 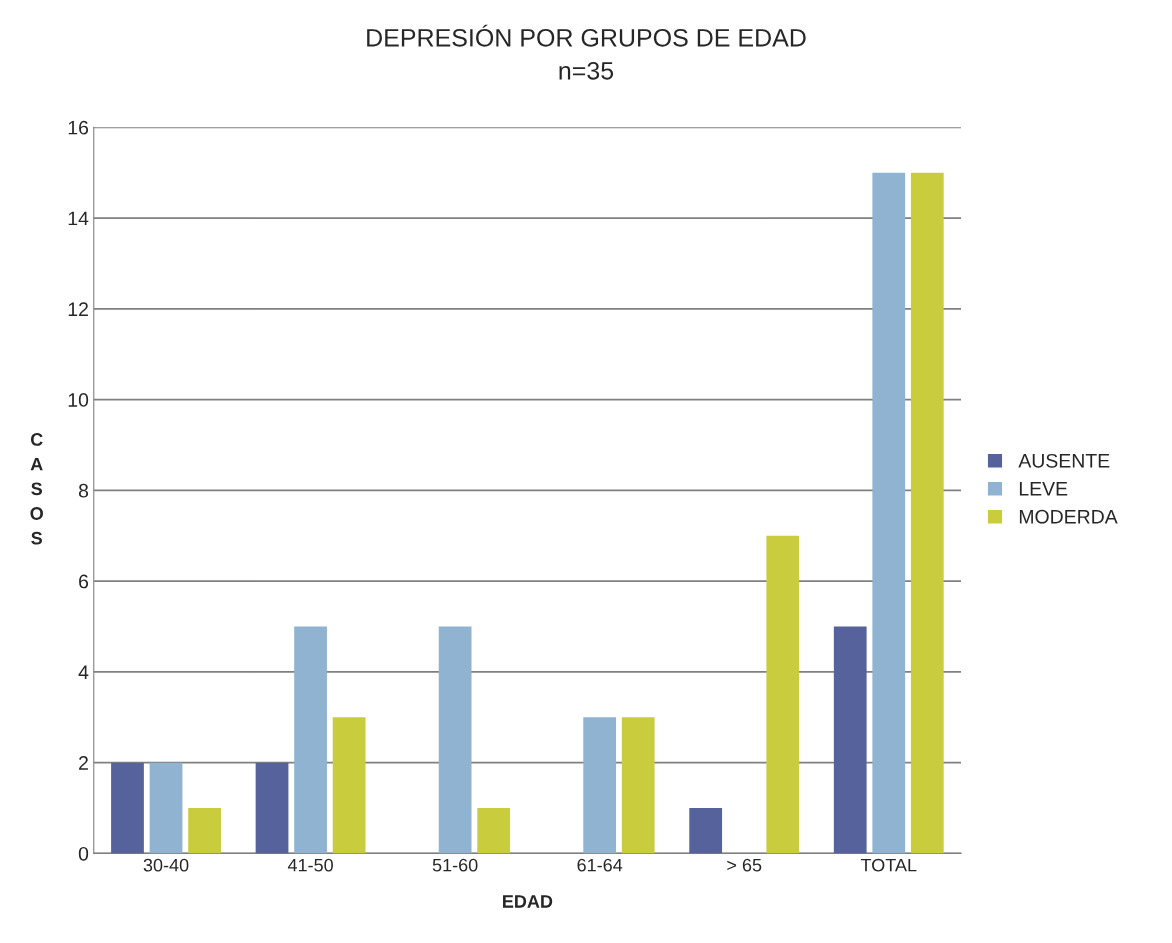 I want to click on y-tick-label: 14, so click(x=78, y=218).